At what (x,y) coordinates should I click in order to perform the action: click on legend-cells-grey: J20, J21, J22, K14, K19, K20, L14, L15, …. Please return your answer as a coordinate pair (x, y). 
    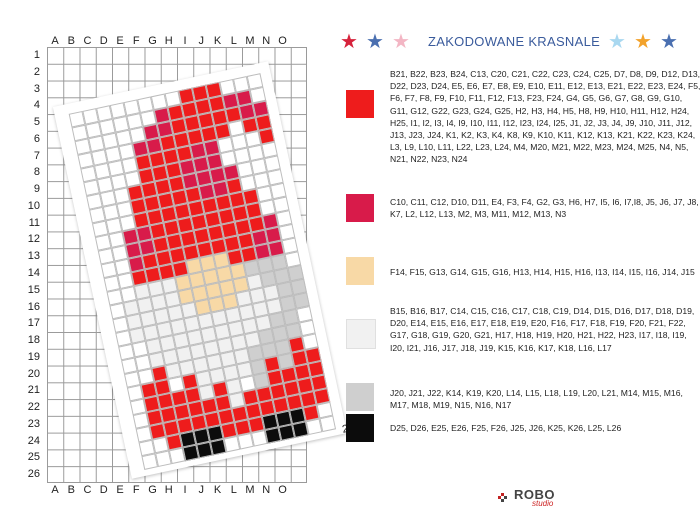
    Looking at the image, I should click on (536, 399).